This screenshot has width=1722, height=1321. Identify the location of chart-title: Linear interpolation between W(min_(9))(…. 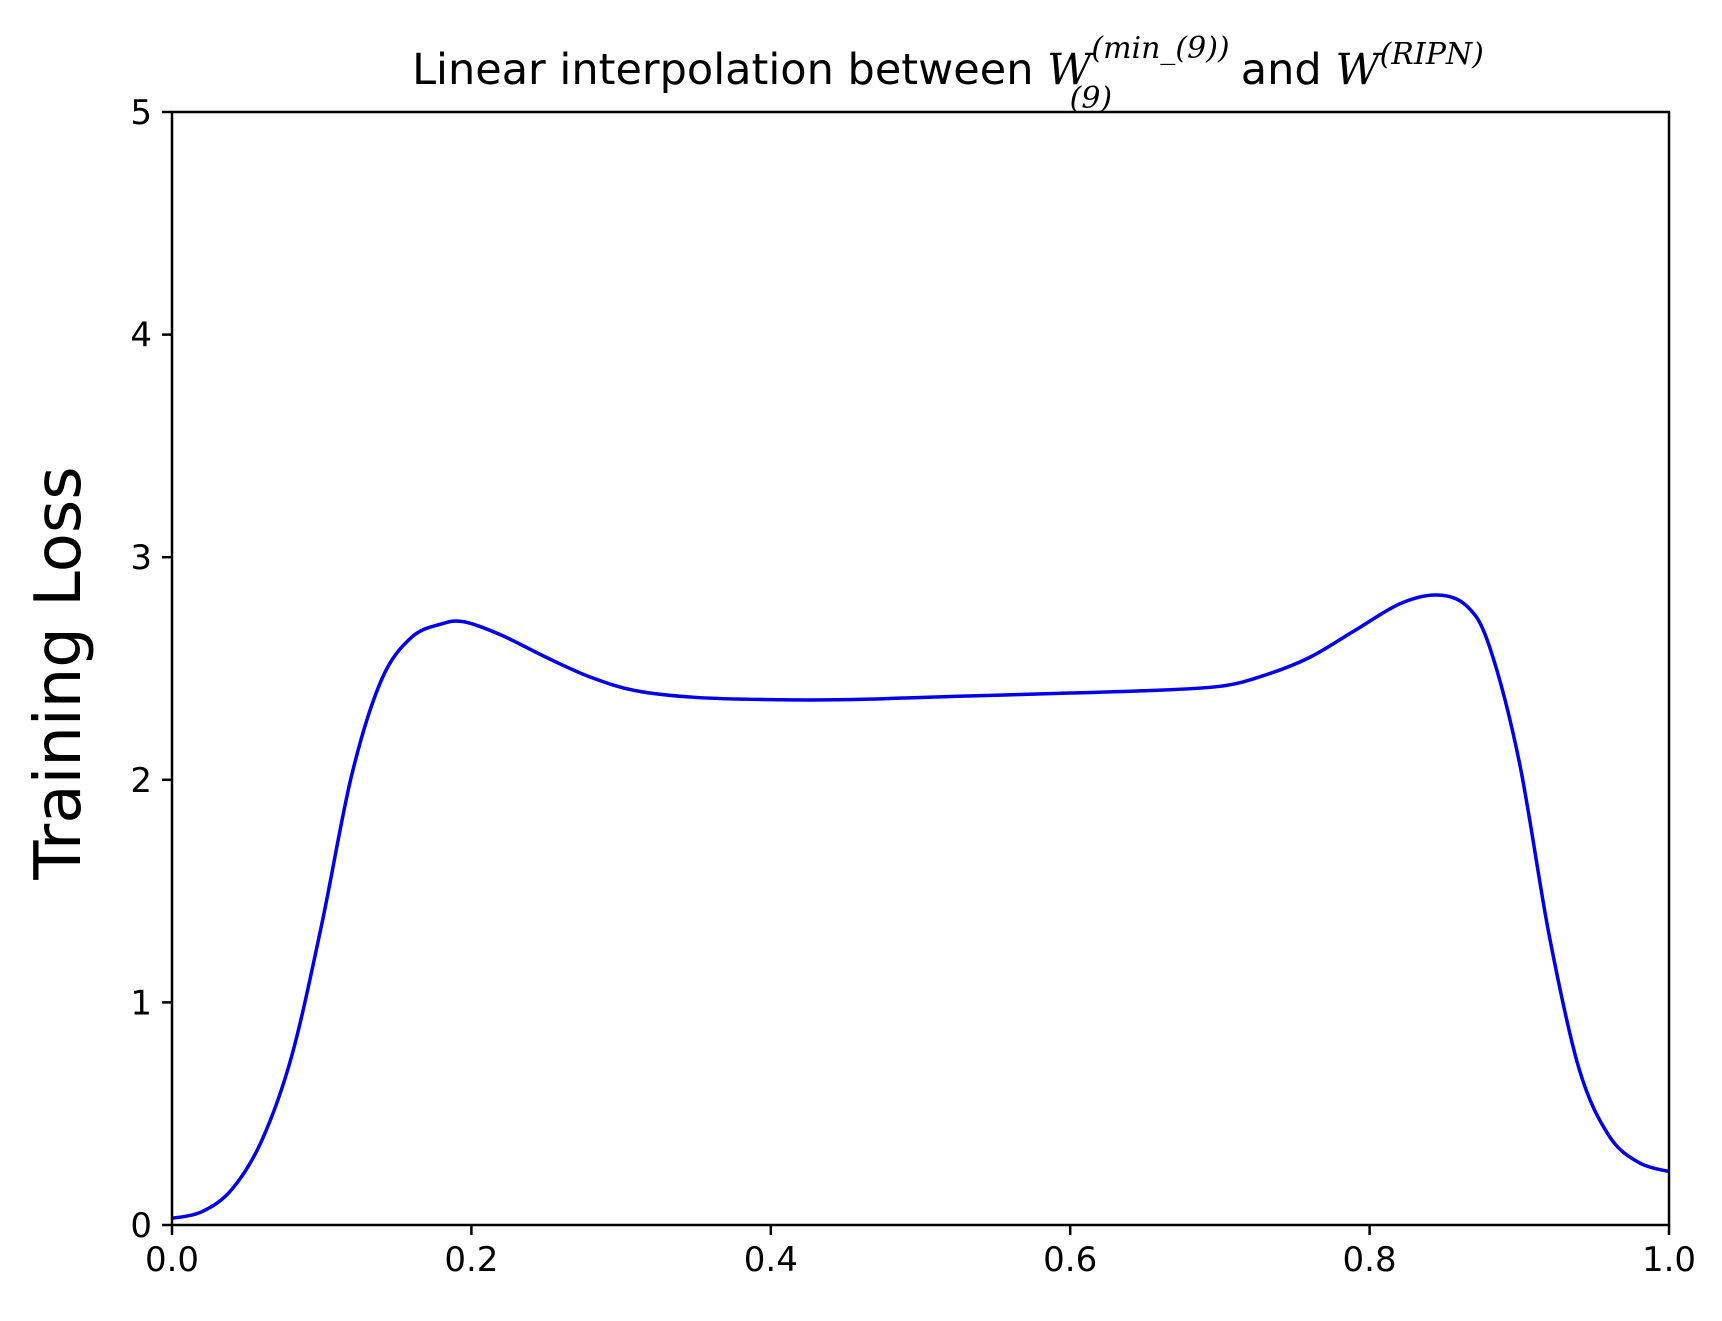
(948, 73).